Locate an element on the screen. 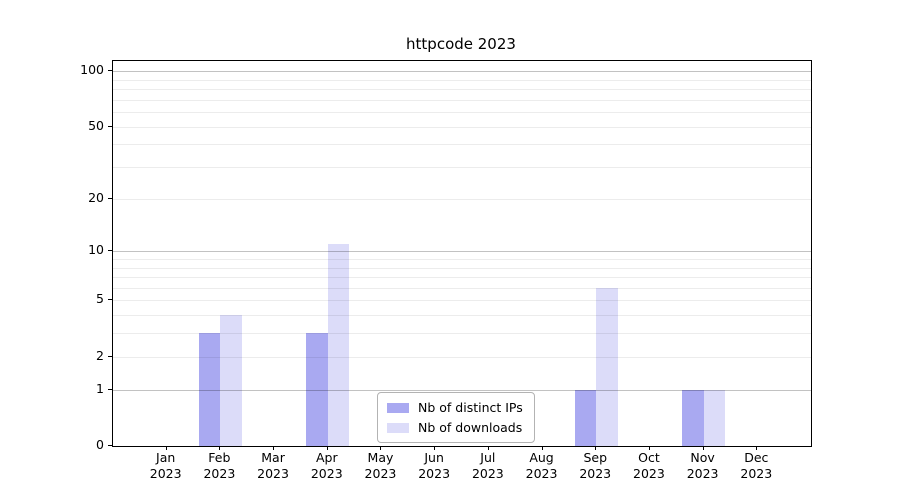 Image resolution: width=900 pixels, height=500 pixels. y-tick-label-50: 50 is located at coordinates (96, 125).